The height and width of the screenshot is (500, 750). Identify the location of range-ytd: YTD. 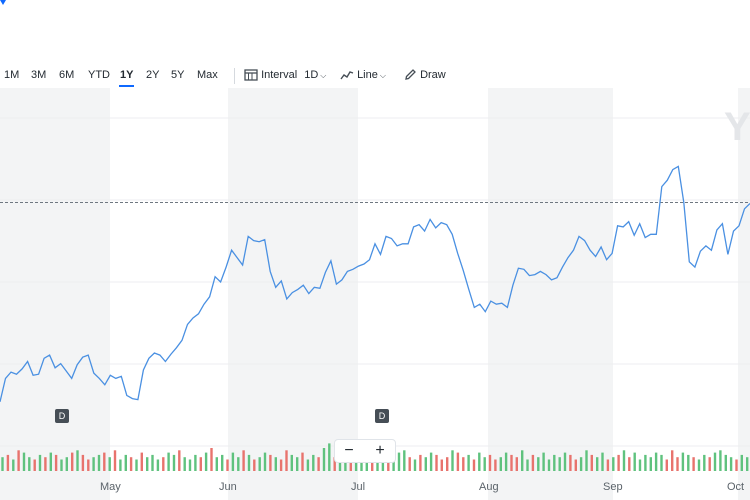
(99, 75).